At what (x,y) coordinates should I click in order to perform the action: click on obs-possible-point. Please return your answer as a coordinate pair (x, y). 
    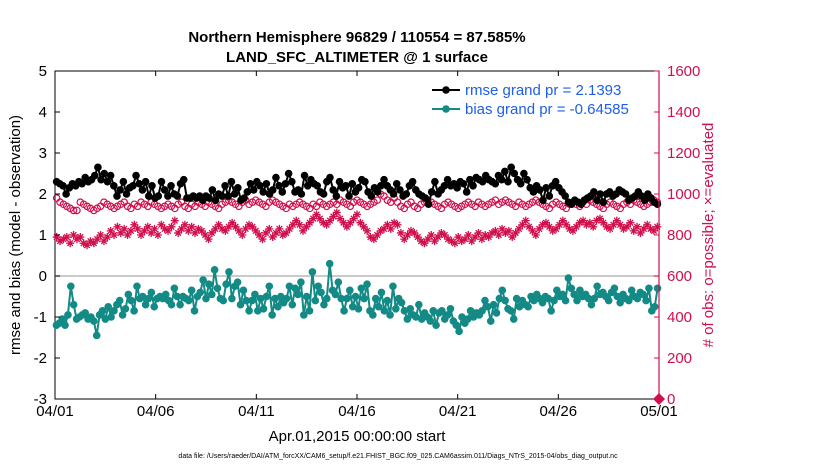
    Looking at the image, I should click on (77, 210).